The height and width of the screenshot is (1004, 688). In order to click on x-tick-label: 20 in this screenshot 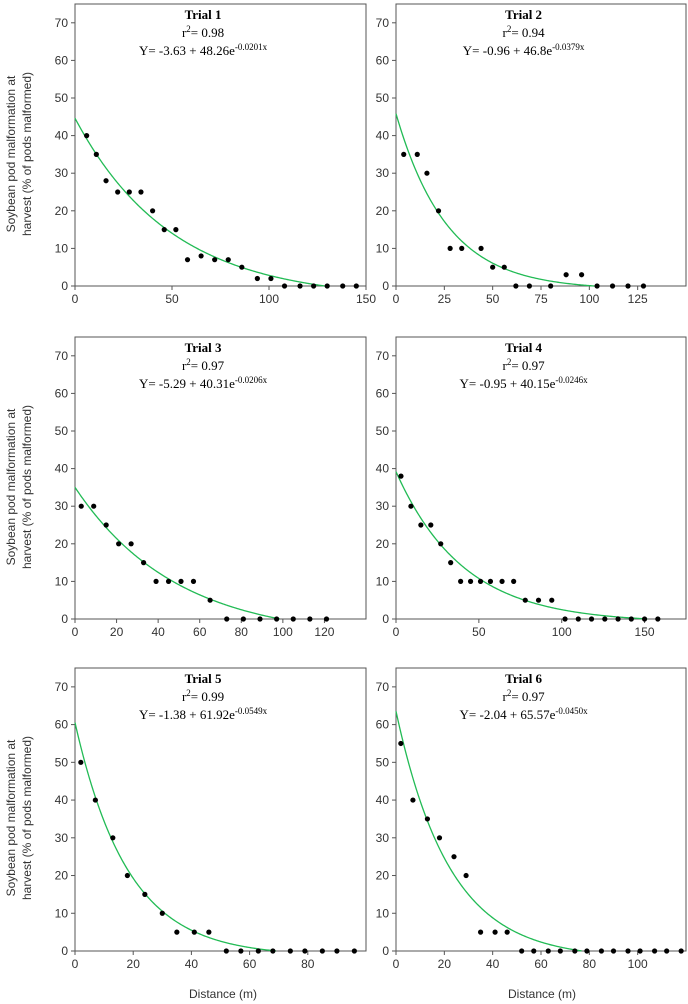, I will do `click(117, 632)`.